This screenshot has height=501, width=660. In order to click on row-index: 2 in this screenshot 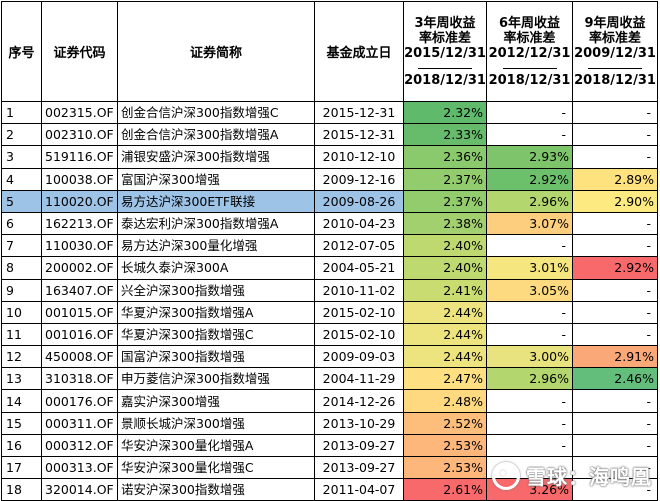, I will do `click(21, 135)`.